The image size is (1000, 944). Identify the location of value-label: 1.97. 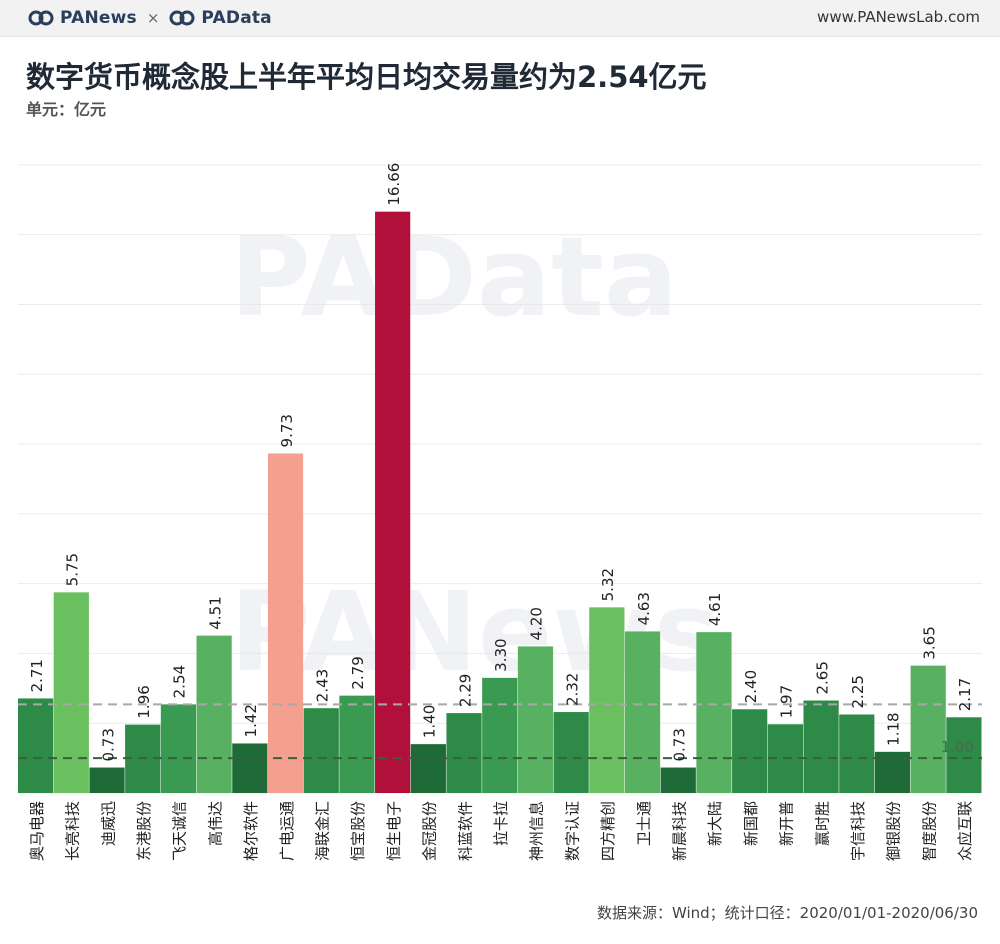
(787, 701).